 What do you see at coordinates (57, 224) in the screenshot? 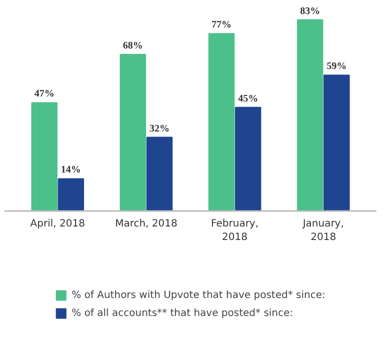
I see `x-tick-label: April, 2018` at bounding box center [57, 224].